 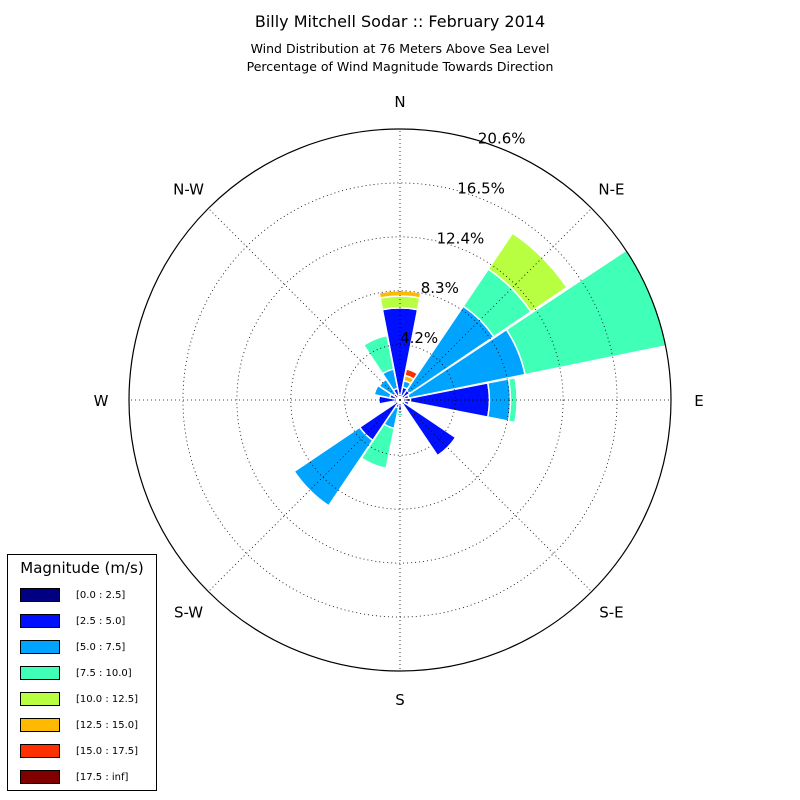 What do you see at coordinates (378, 354) in the screenshot?
I see `bar-337.5deg-bin-3` at bounding box center [378, 354].